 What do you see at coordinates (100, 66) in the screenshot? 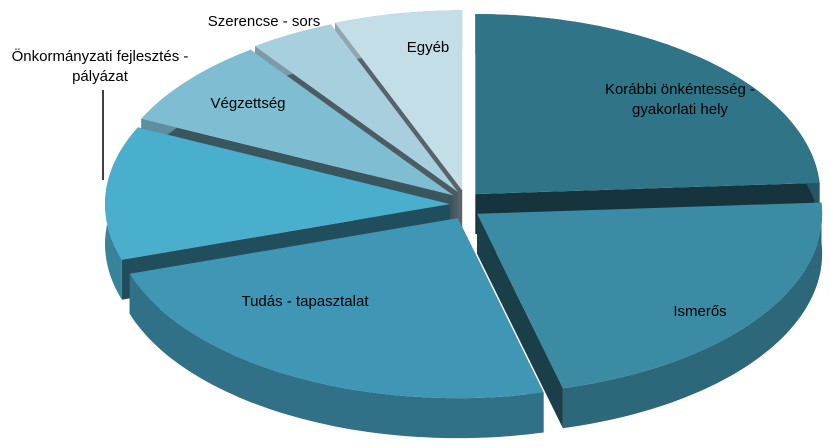
I see `slice-label: Önkormányzati fejlesztés - pályázat` at bounding box center [100, 66].